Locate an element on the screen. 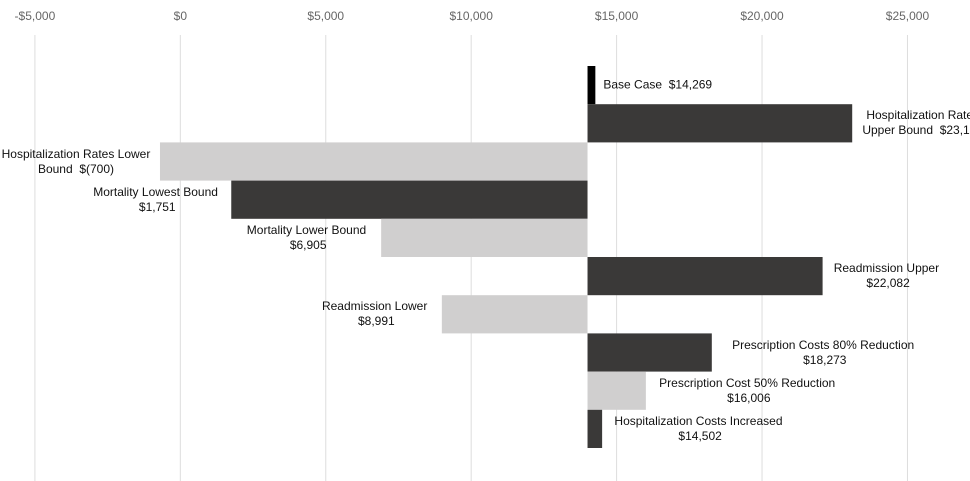 The width and height of the screenshot is (970, 481). category-label: Hospitalization Rates Lower Bound is located at coordinates (76, 161).